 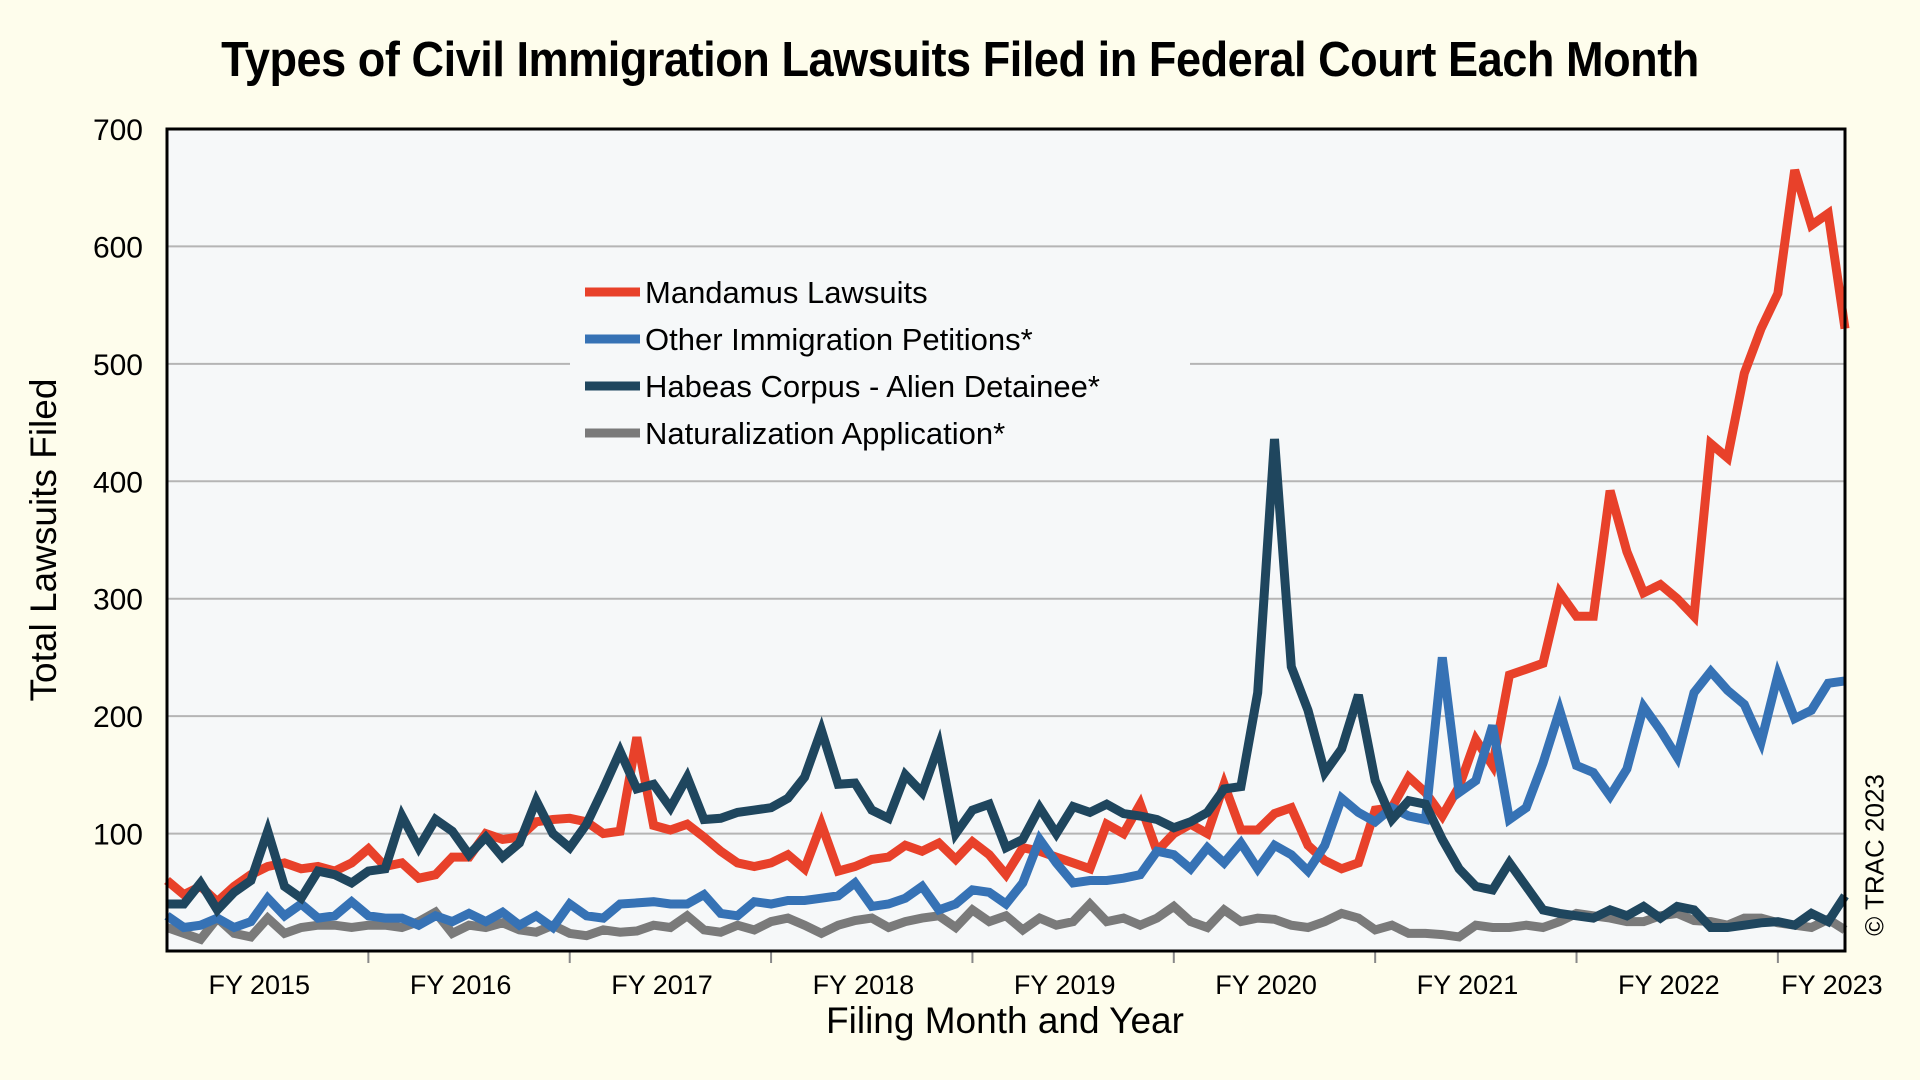 I want to click on x-axis-label: Filing Month and Year, so click(x=1005, y=1020).